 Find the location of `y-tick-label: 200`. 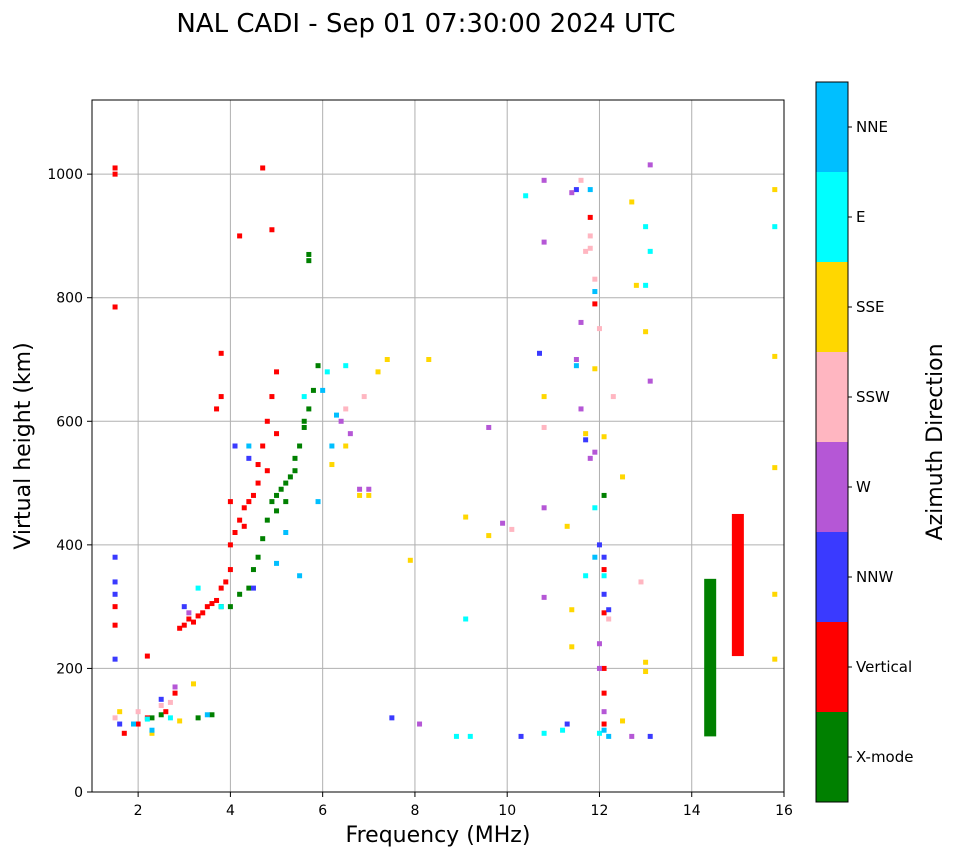

y-tick-label: 200 is located at coordinates (69, 669).